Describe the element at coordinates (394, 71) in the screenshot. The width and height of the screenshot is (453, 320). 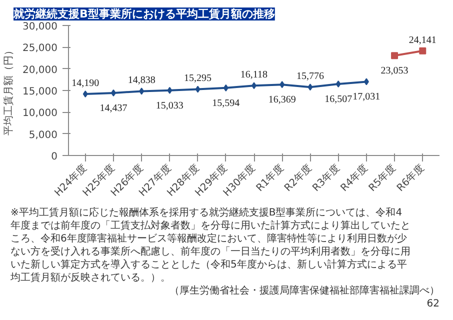
I see `data-label: 23,053` at that location.